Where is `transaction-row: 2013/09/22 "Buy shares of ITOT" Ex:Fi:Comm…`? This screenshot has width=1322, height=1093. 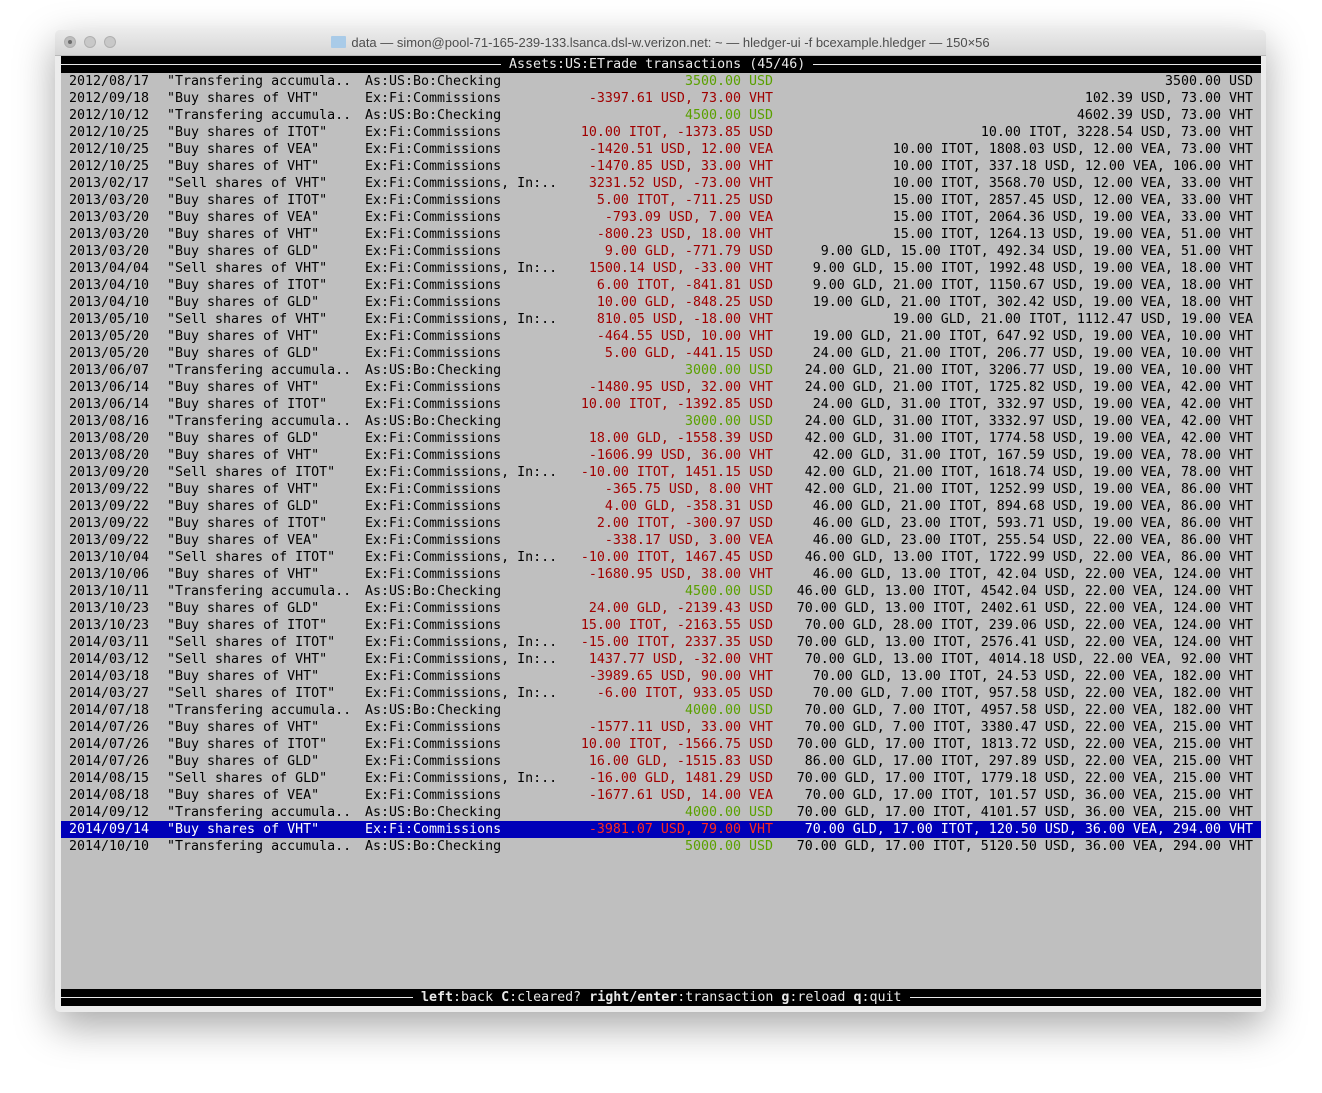
transaction-row: 2013/09/22 "Buy shares of ITOT" Ex:Fi:Comm… is located at coordinates (661, 523).